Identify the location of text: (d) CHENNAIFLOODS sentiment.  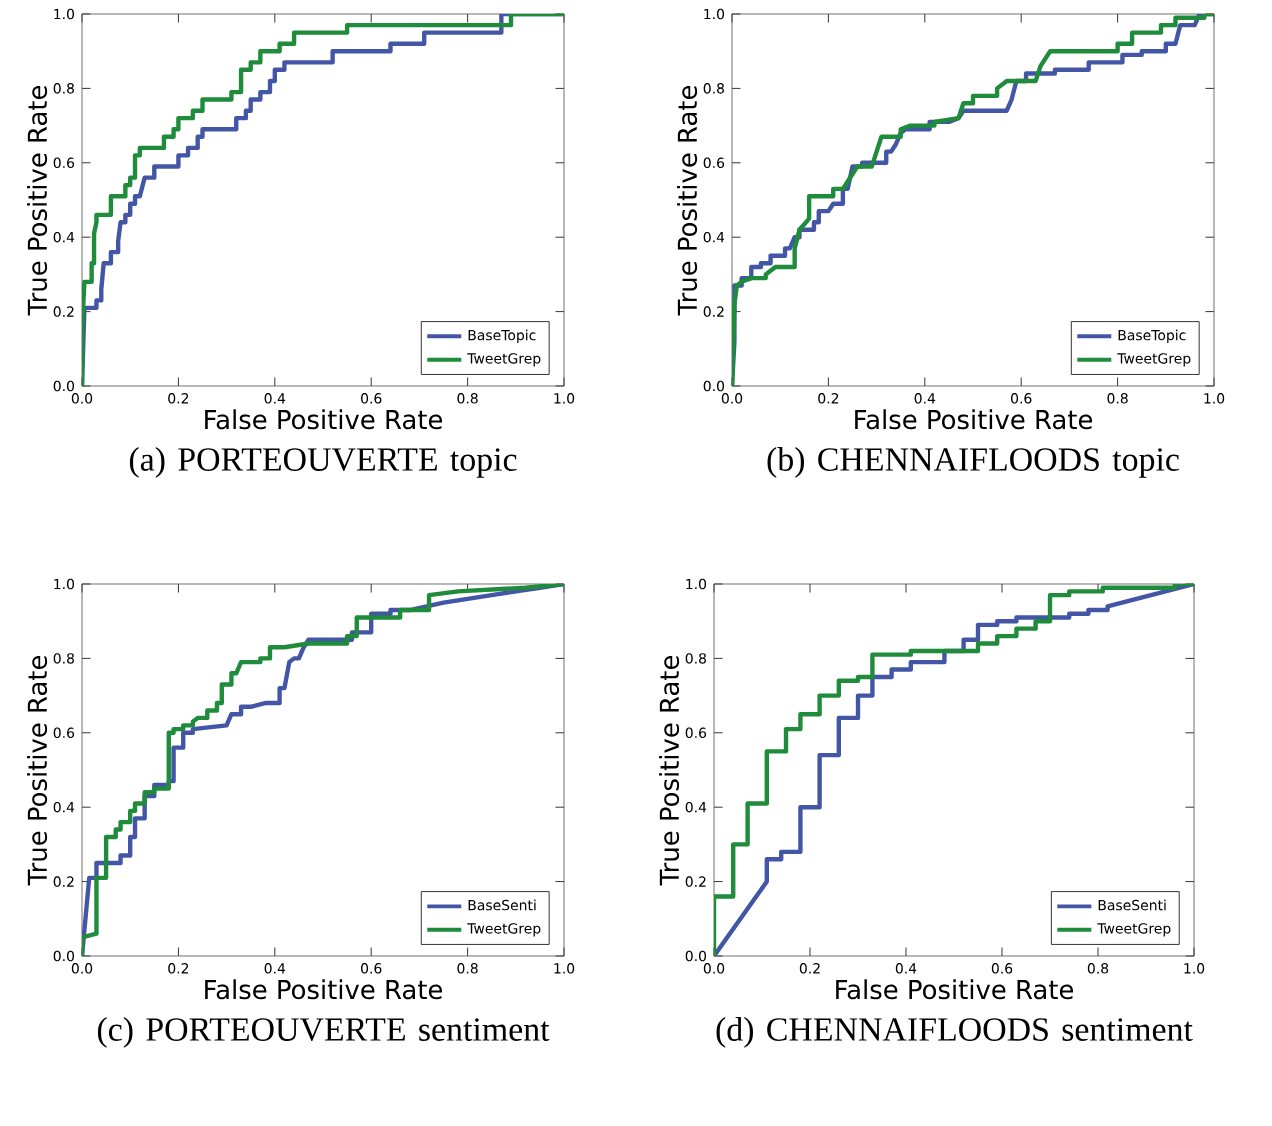
(954, 1032).